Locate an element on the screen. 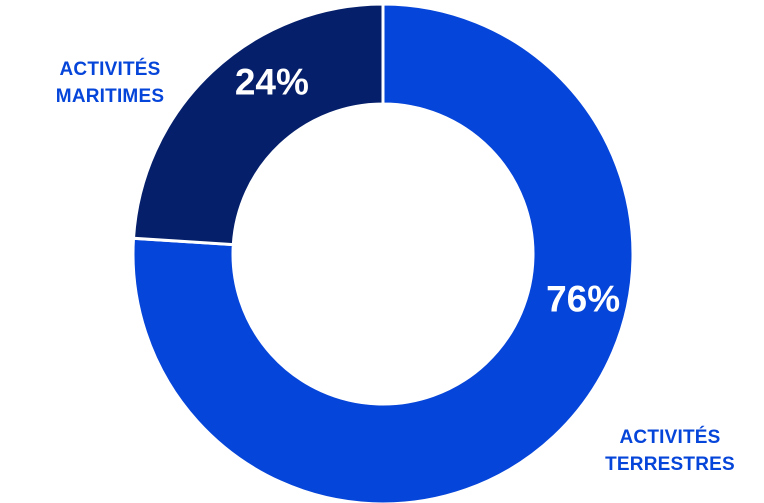 This screenshot has height=503, width=764. slice-label-maritimes: ACTIVITÉS MARITIMES is located at coordinates (110, 83).